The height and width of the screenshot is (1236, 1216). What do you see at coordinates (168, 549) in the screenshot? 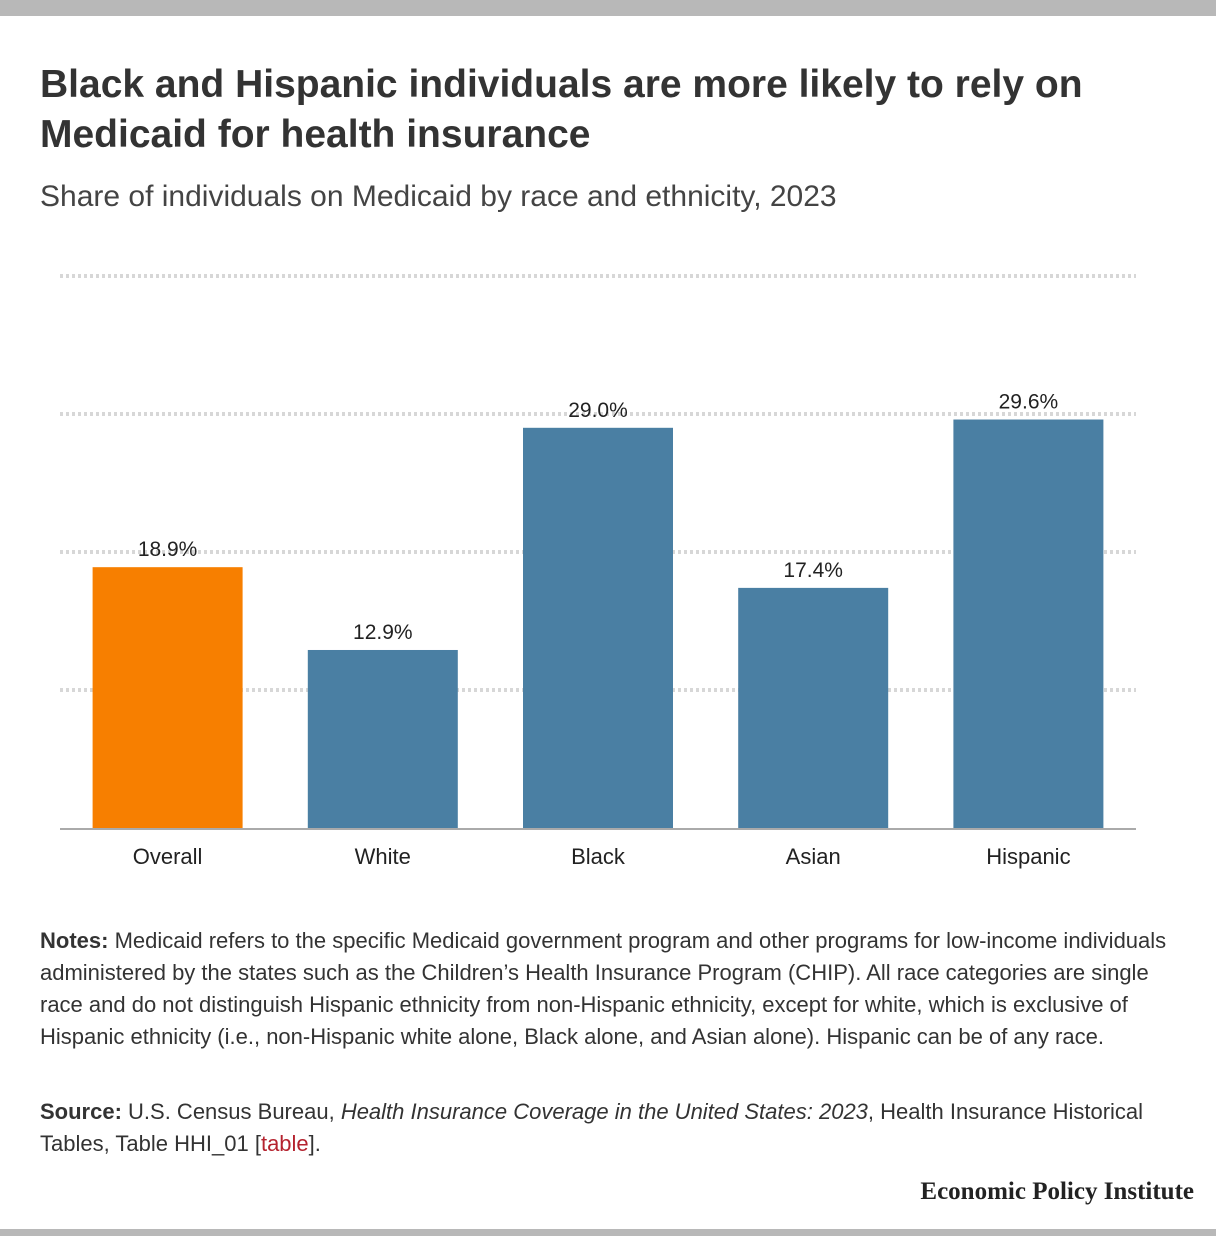
I see `data-label-overall: 18.9%` at bounding box center [168, 549].